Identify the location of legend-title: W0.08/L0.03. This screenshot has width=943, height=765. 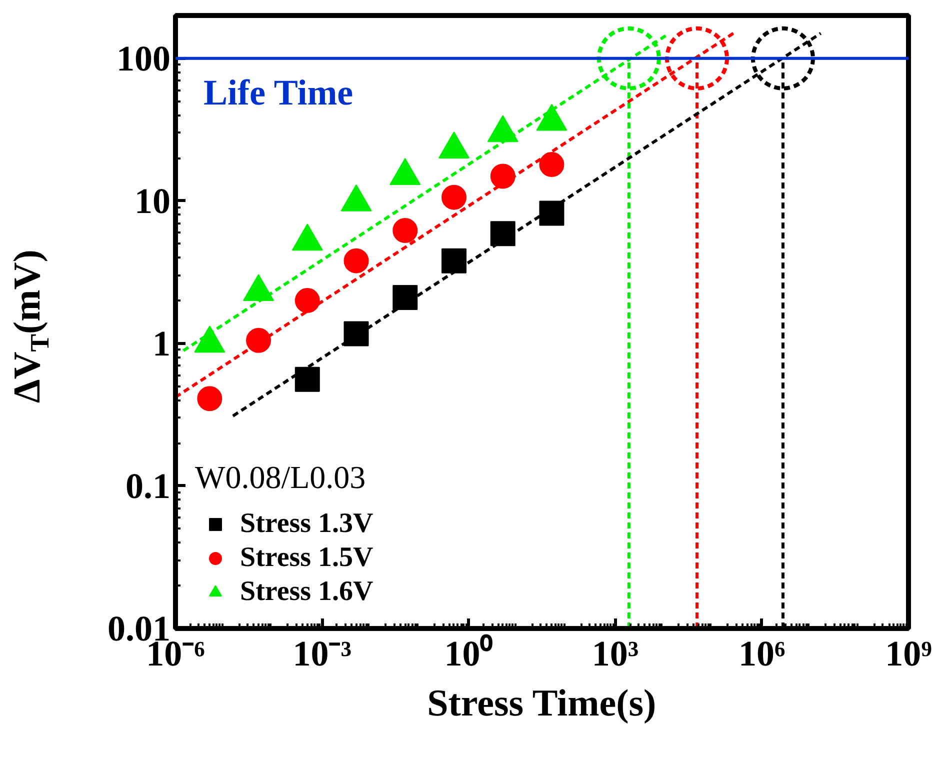
(281, 477).